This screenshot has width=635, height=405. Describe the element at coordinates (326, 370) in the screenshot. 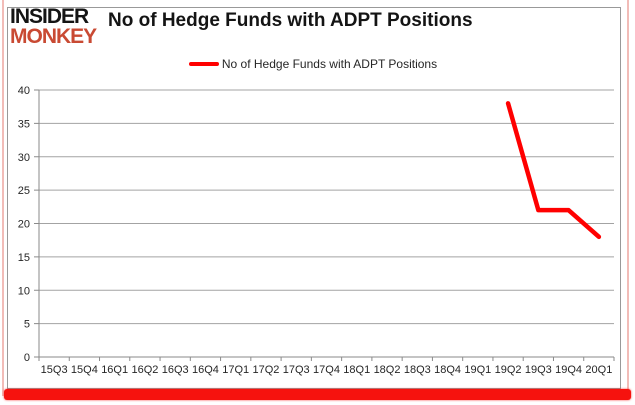

I see `svg-text: 17Q4` at that location.